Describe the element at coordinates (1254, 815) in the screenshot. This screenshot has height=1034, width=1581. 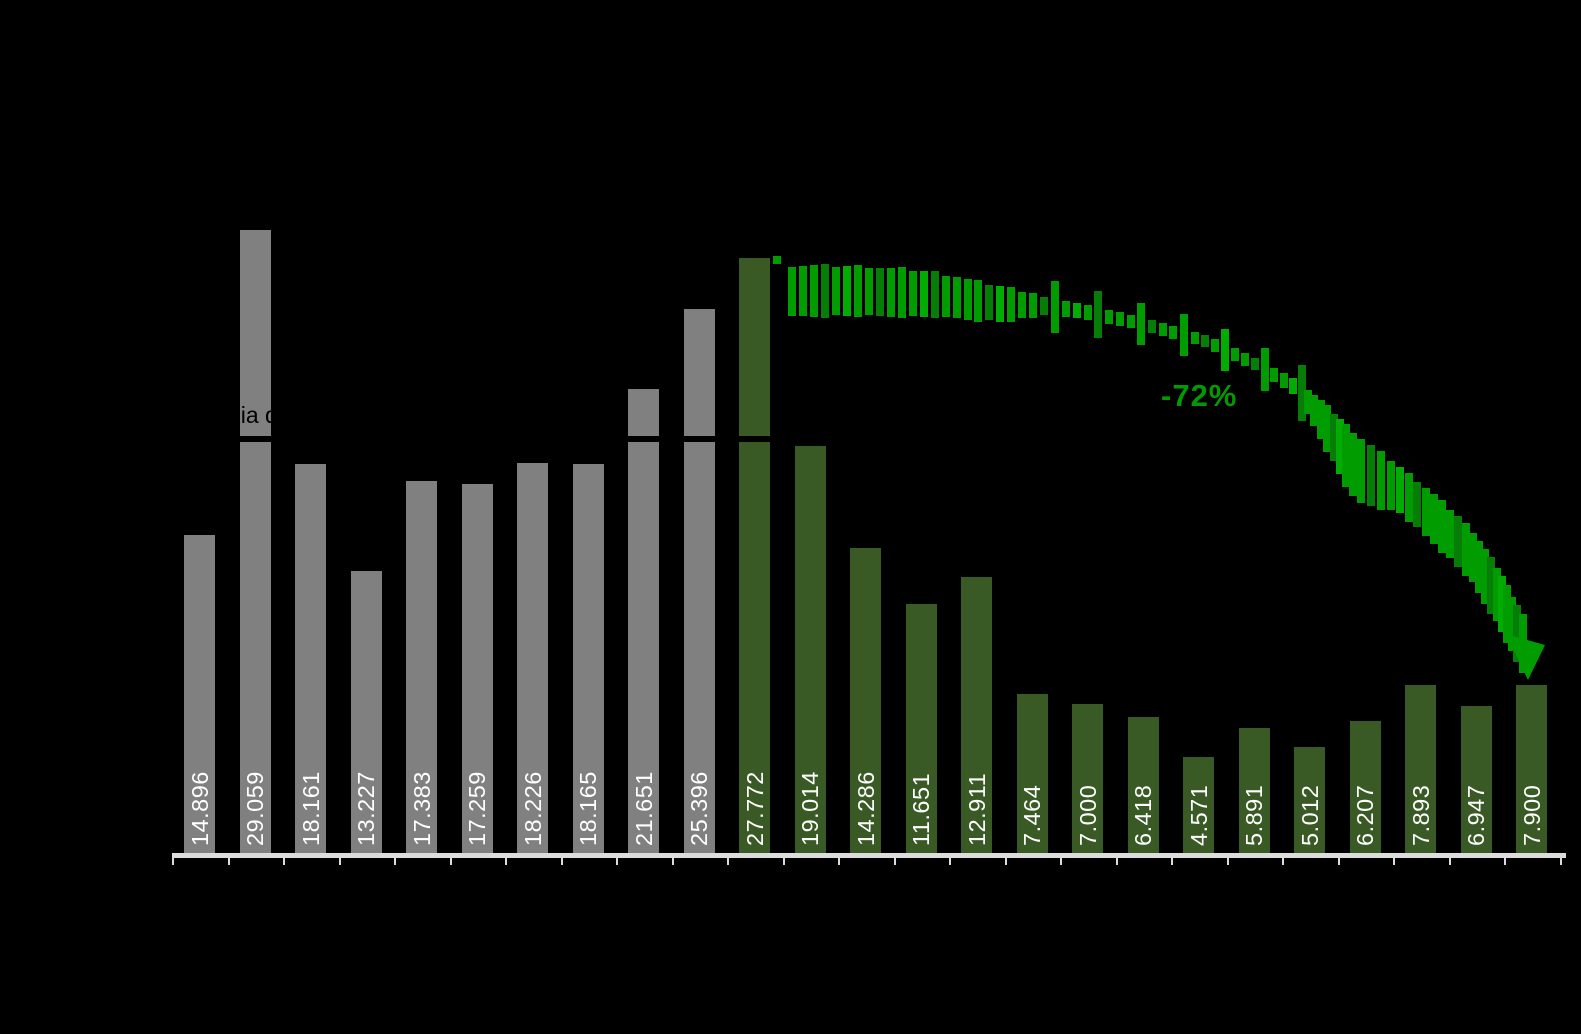
I see `bar-value-label: 5.891` at that location.